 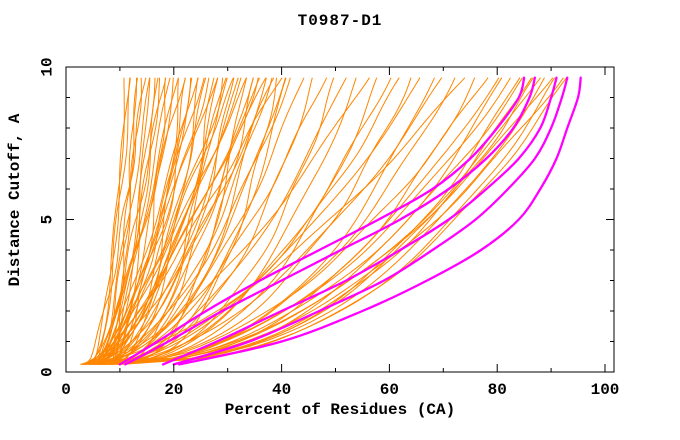 What do you see at coordinates (48, 66) in the screenshot?
I see `y-tick-label: 10` at bounding box center [48, 66].